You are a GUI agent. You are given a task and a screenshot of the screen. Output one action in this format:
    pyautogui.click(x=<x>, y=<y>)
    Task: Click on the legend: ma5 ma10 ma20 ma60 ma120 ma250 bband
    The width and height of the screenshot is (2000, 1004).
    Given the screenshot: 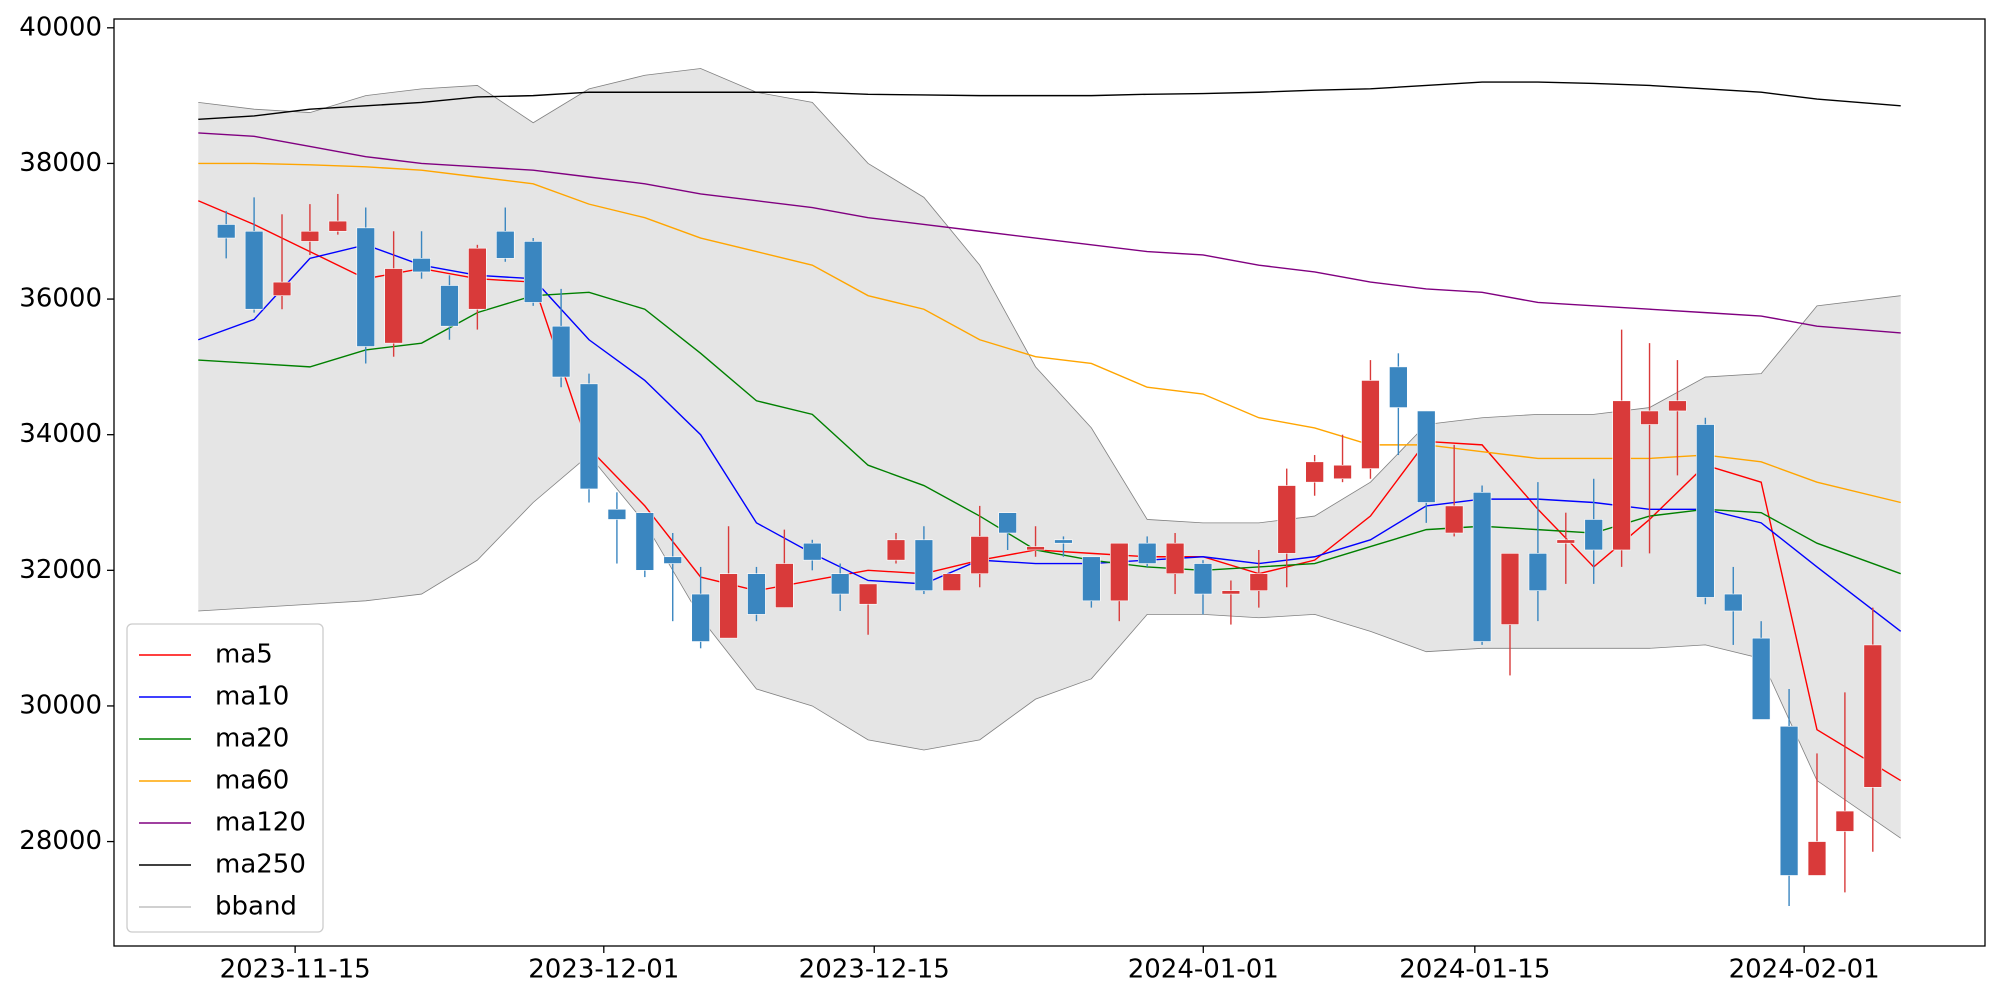 What is the action you would take?
    pyautogui.click(x=225, y=778)
    